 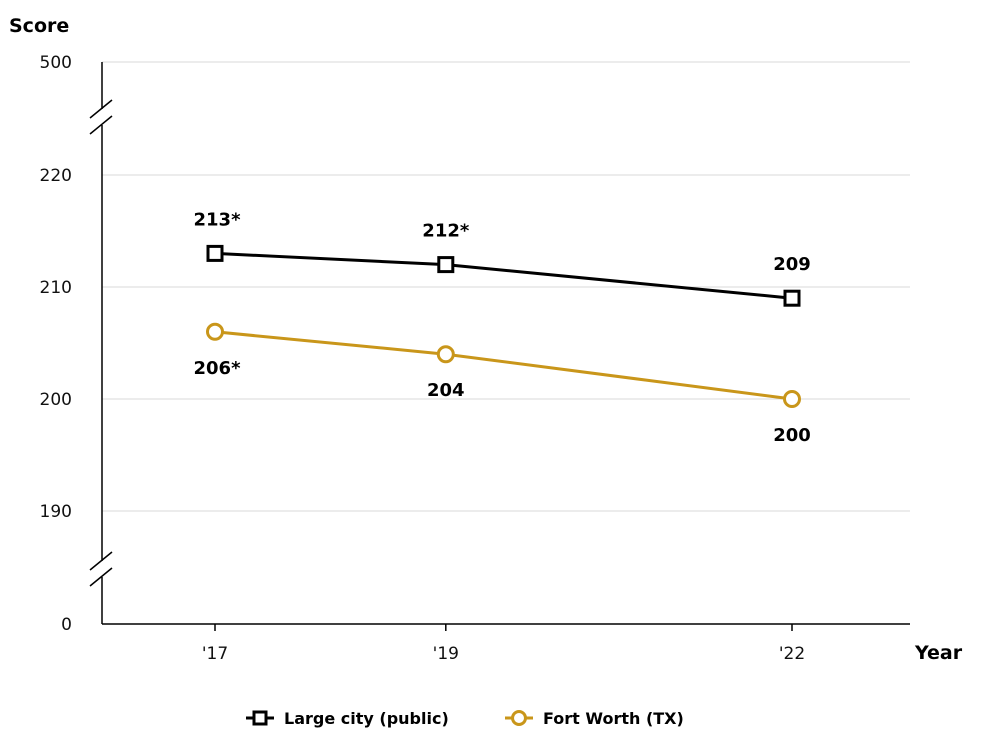 I want to click on data-label: 206*, so click(x=218, y=368).